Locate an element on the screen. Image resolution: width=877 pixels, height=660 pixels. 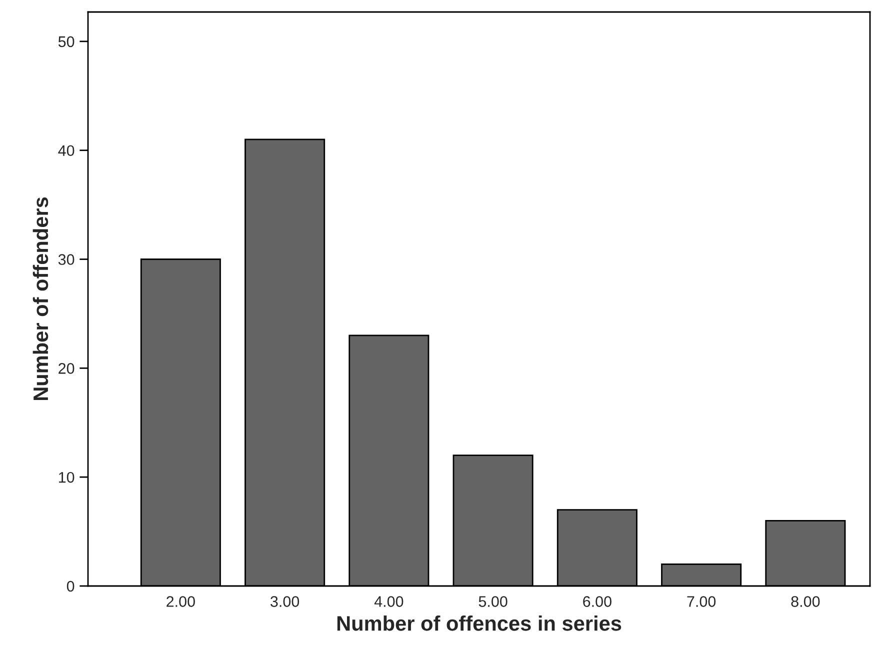
x-axis-title: Number of offences in series is located at coordinates (479, 623).